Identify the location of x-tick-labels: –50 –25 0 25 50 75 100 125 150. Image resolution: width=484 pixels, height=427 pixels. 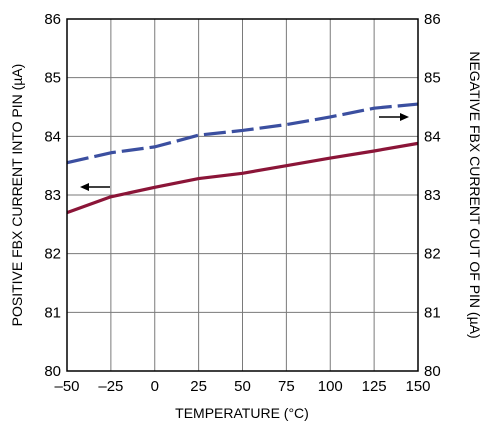
(242, 386).